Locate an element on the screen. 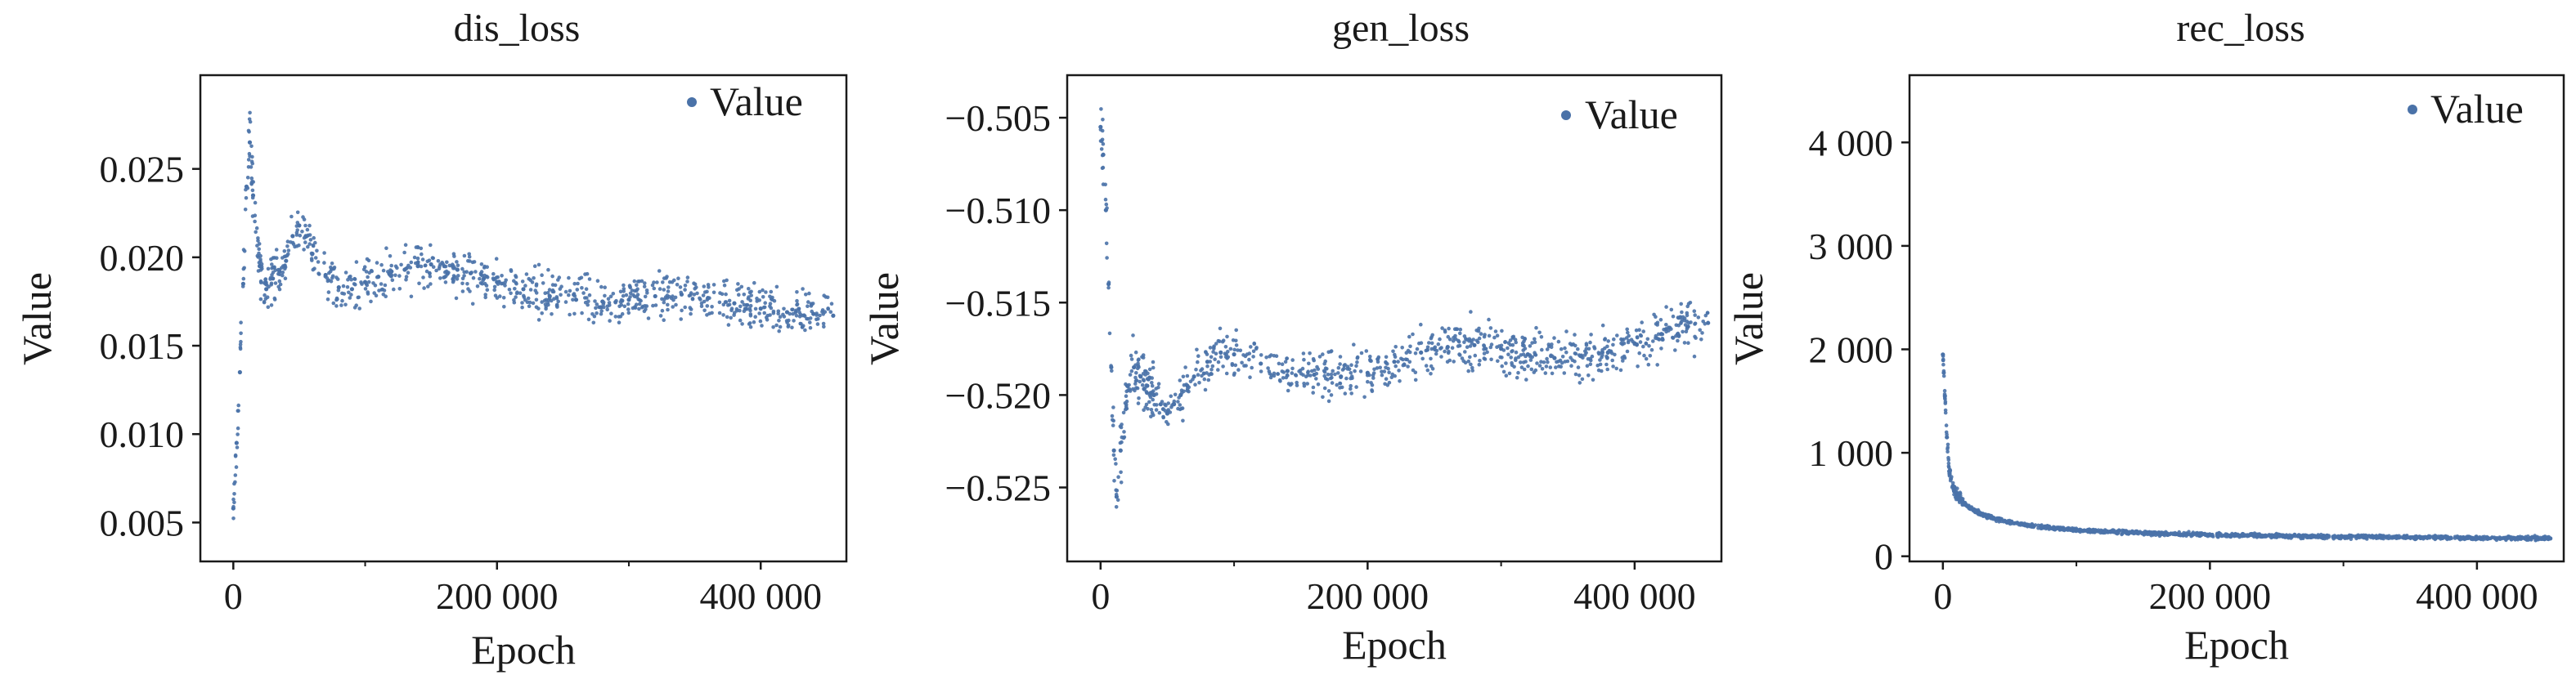  x-axis-label: Epoch is located at coordinates (2237, 645).